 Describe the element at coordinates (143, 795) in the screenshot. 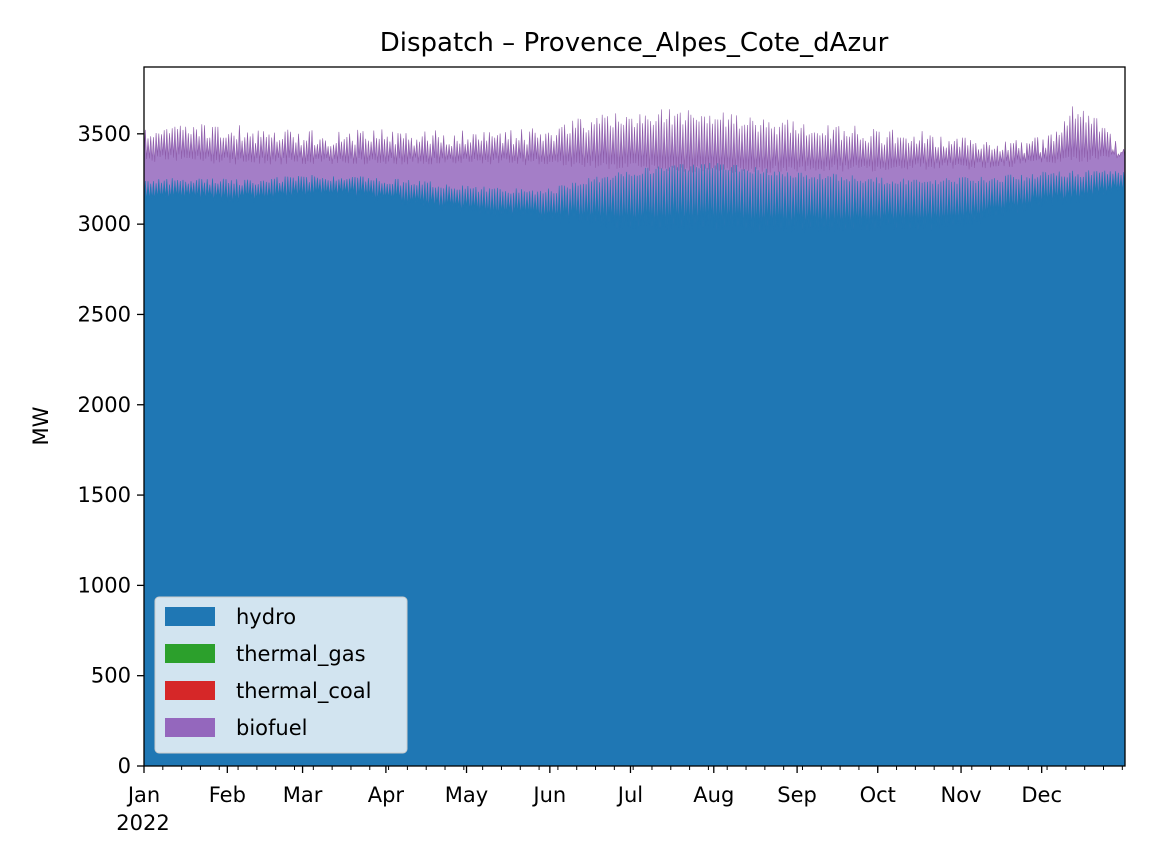

I see `x-tick-label: Jan` at that location.